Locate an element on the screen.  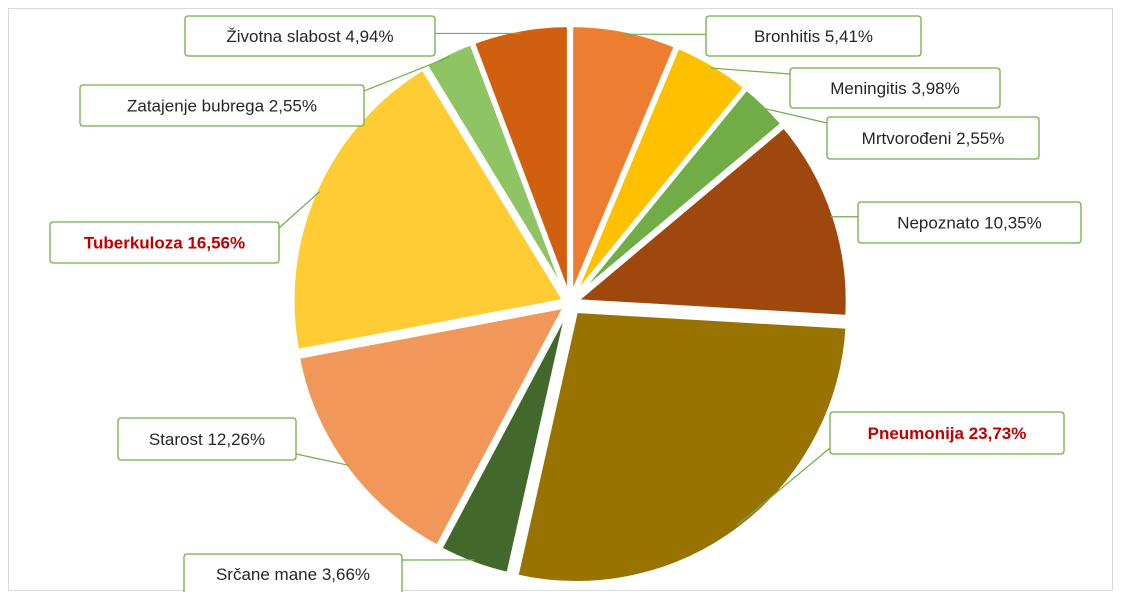
data-label-meningitis: Meningitis 3,98% is located at coordinates (895, 88).